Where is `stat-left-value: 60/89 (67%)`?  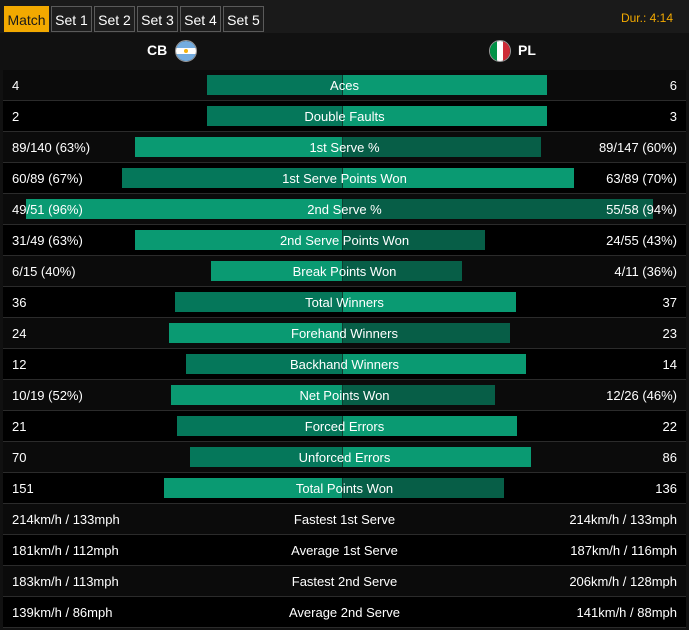 stat-left-value: 60/89 (67%) is located at coordinates (47, 178).